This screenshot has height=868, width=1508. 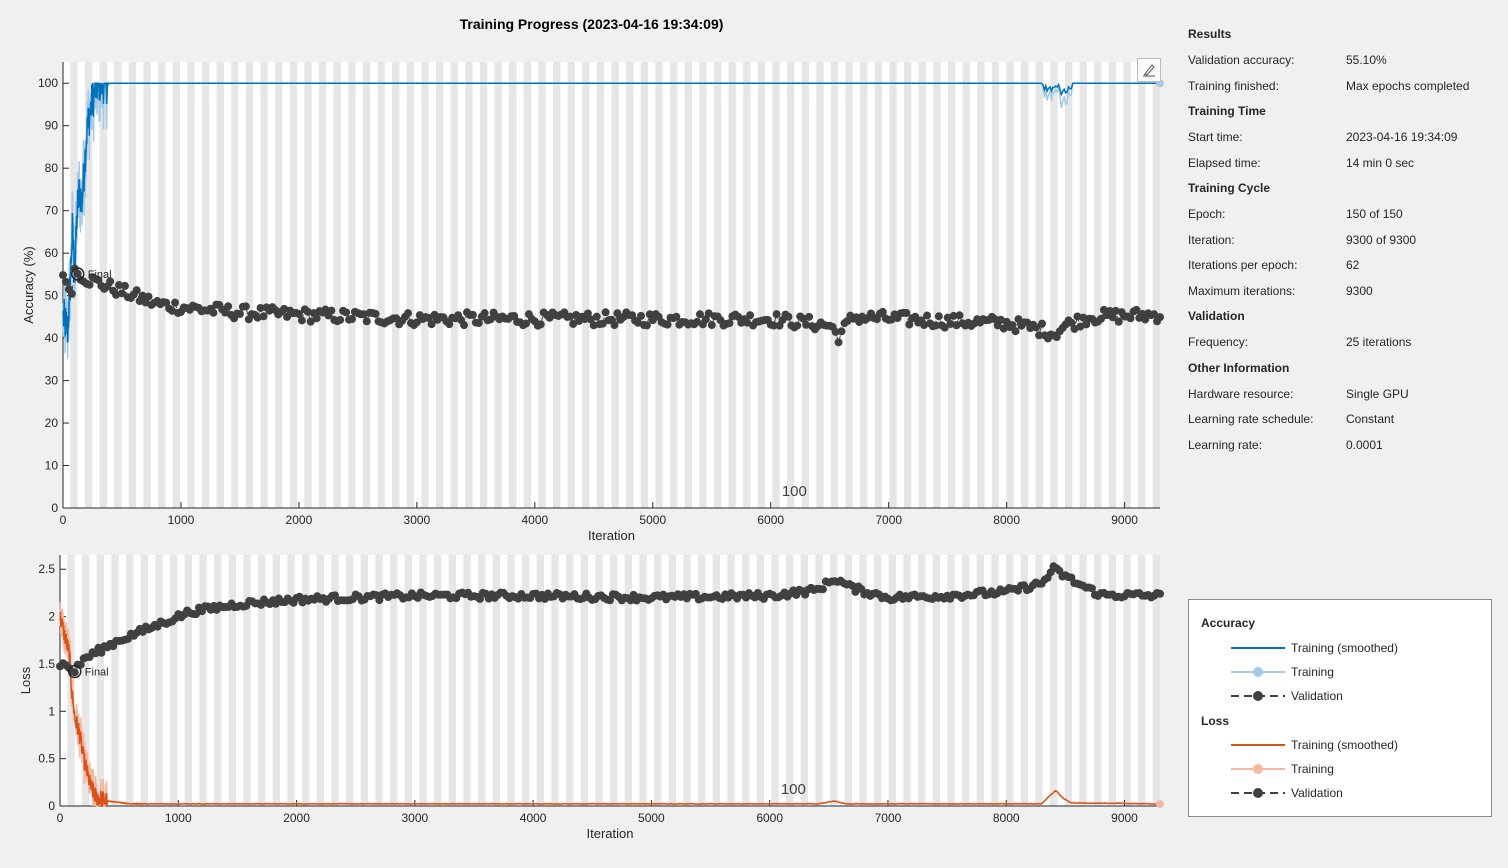 I want to click on chart-title: Training Progress (2023-04-16 19:34:09), so click(x=591, y=24).